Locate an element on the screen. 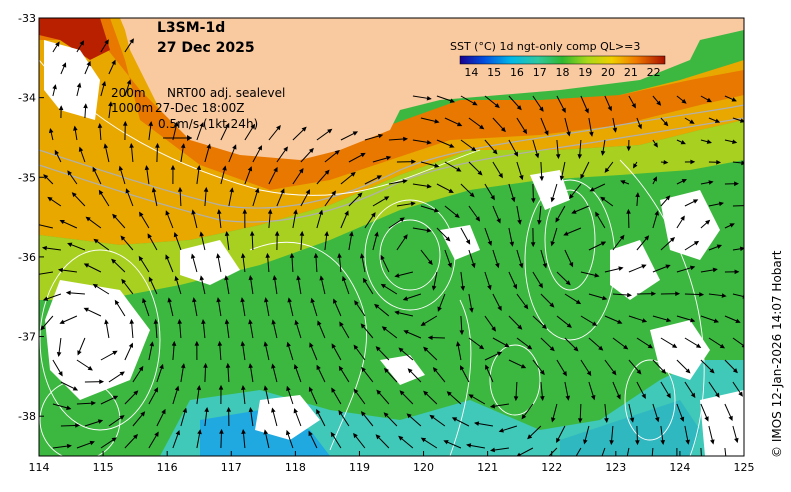  map-title-product: L3SM-1d is located at coordinates (191, 28).